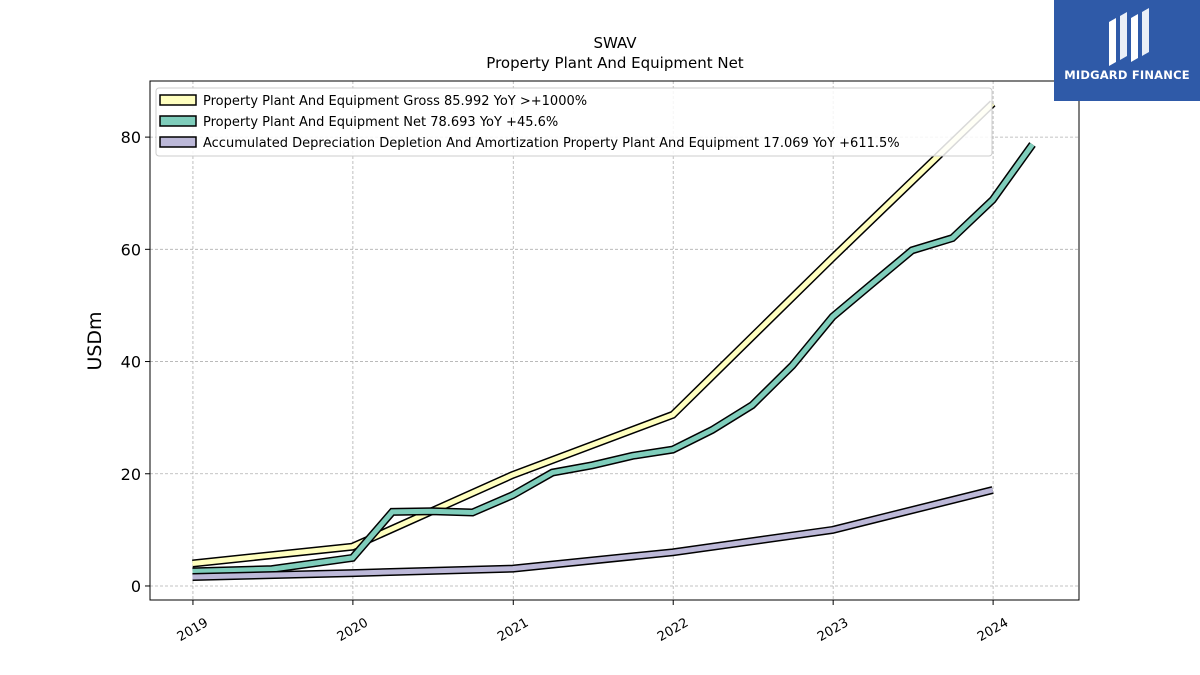 The image size is (1200, 675). What do you see at coordinates (353, 630) in the screenshot?
I see `x-tick-label: 2020` at bounding box center [353, 630].